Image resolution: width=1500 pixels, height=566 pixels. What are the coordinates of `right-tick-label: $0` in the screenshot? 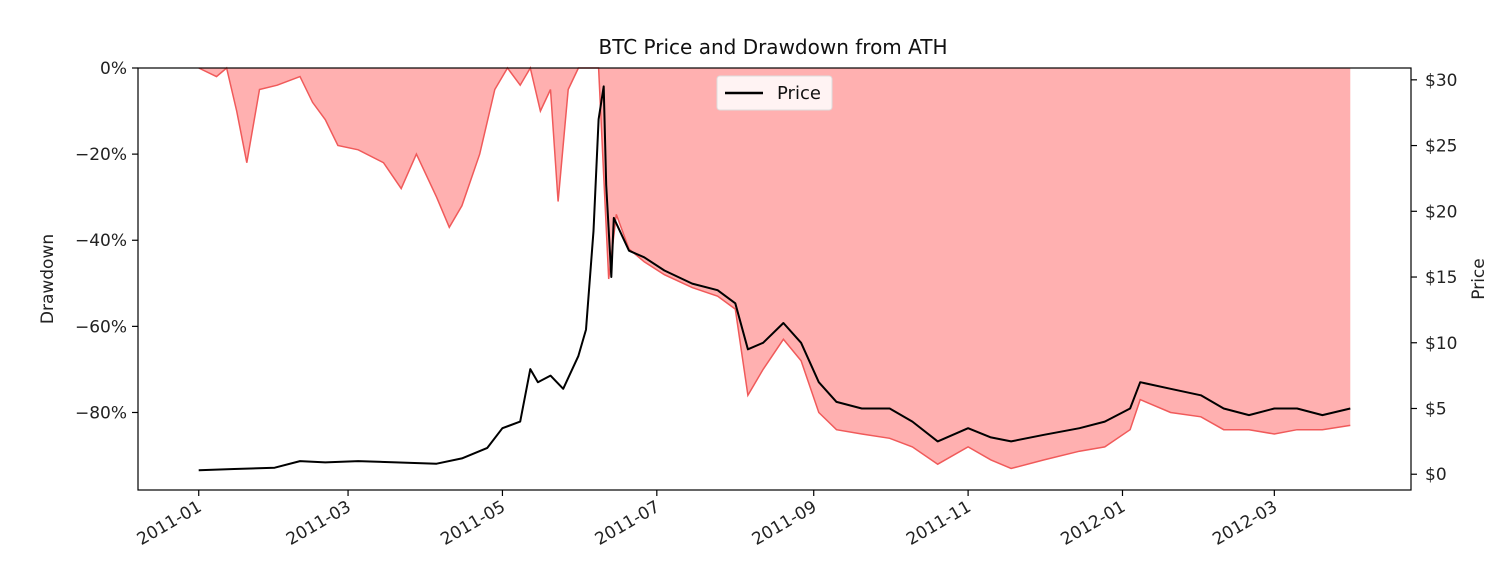 It's located at (1436, 475).